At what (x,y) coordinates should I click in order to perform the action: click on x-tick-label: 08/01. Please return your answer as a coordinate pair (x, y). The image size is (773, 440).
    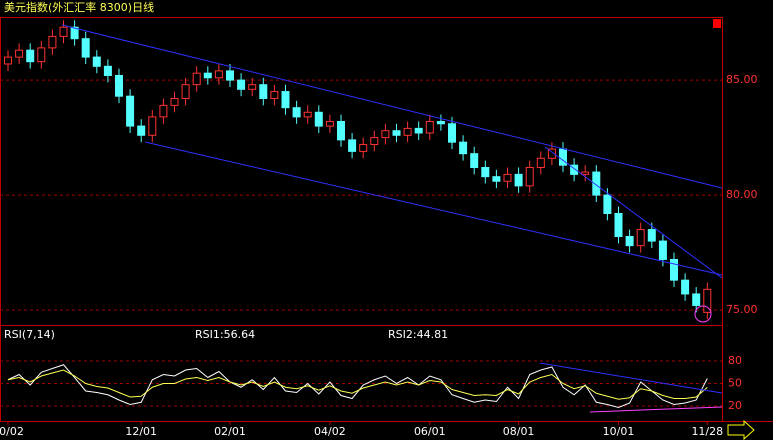
    Looking at the image, I should click on (519, 431).